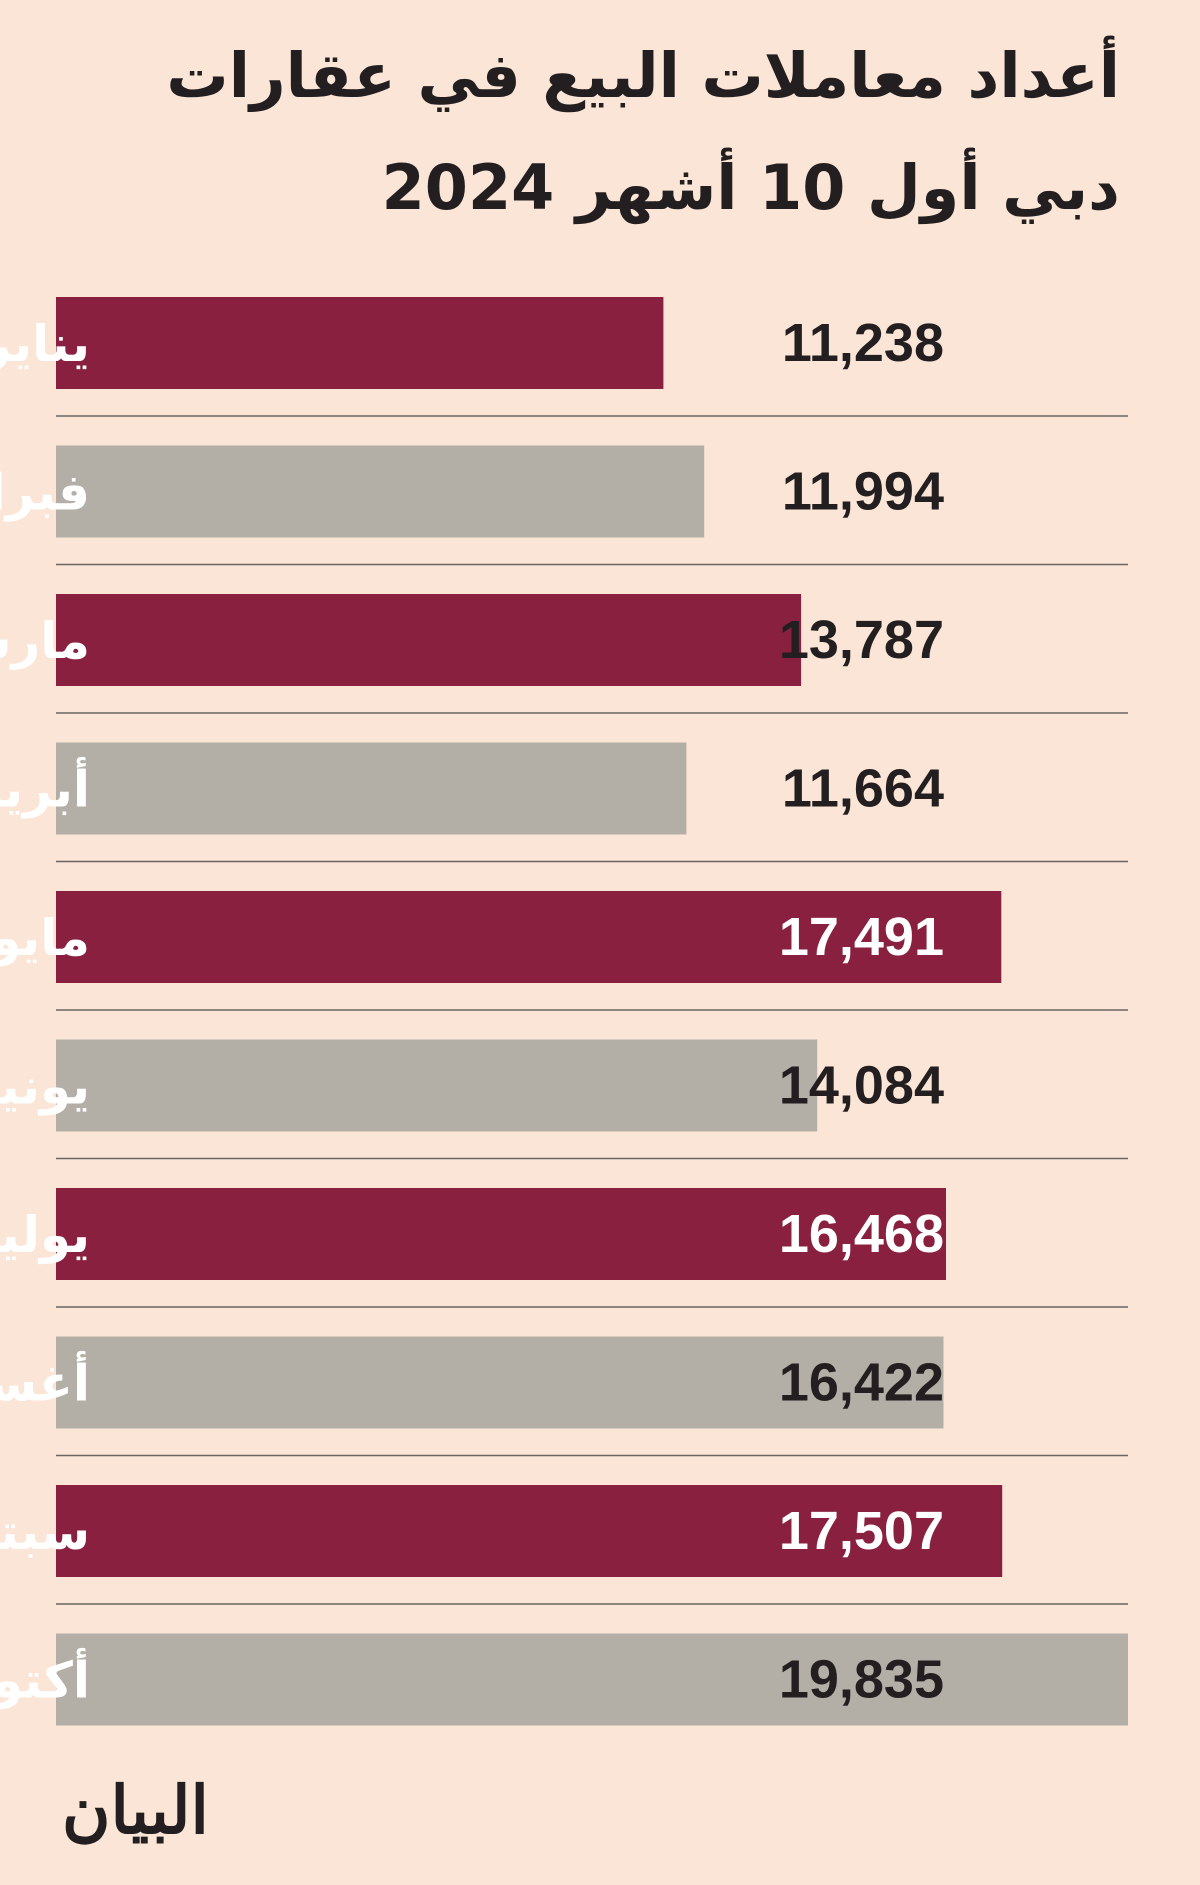 The width and height of the screenshot is (1200, 1885). Describe the element at coordinates (45, 788) in the screenshot. I see `category-label: أبريل` at that location.